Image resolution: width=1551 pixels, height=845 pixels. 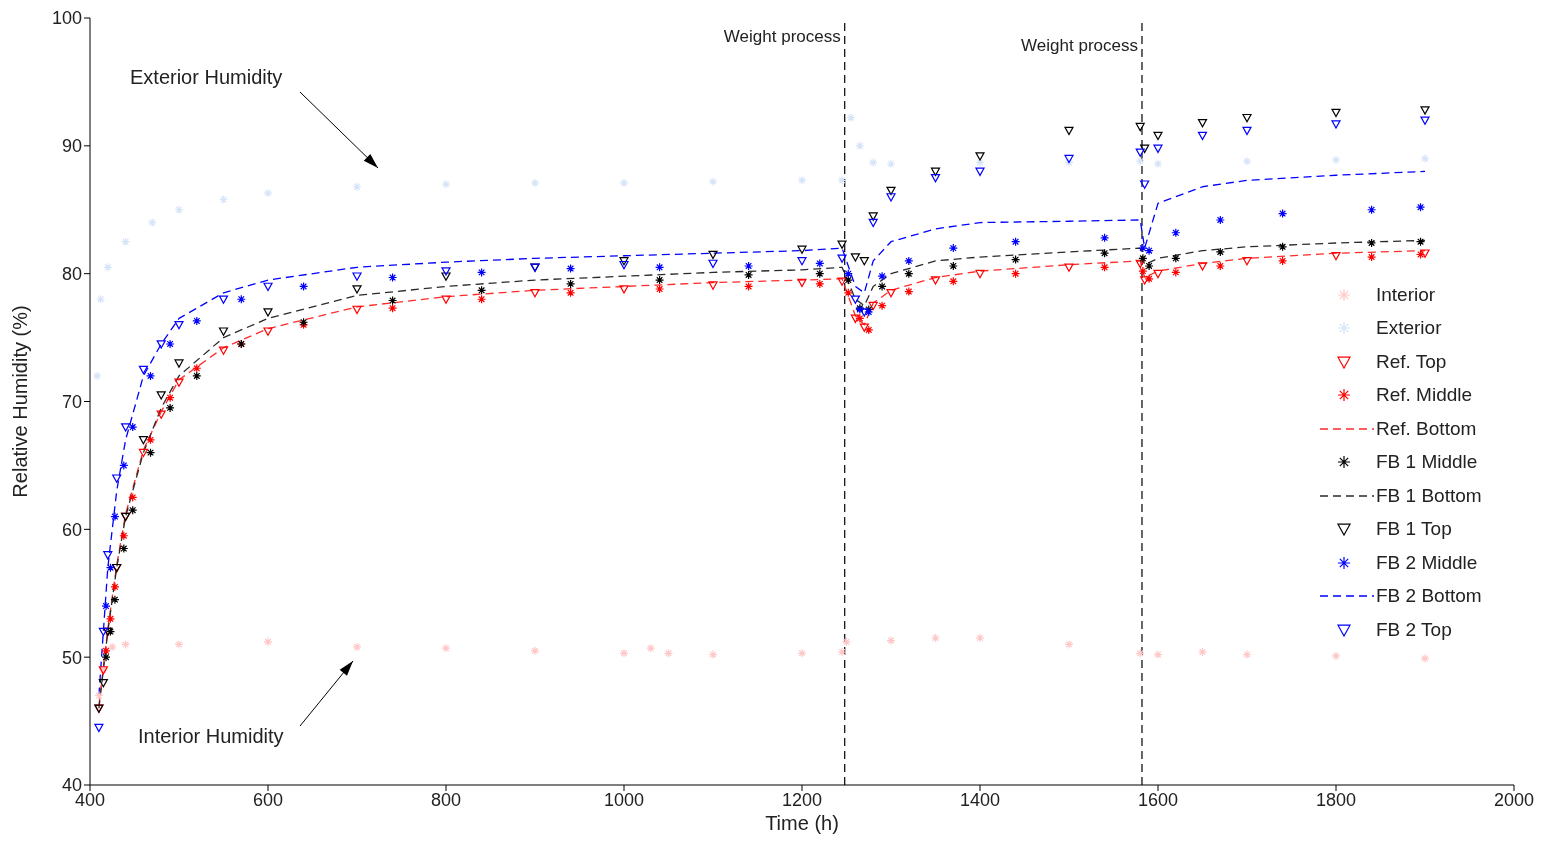 I want to click on legend-label: Exterior, so click(x=1409, y=328).